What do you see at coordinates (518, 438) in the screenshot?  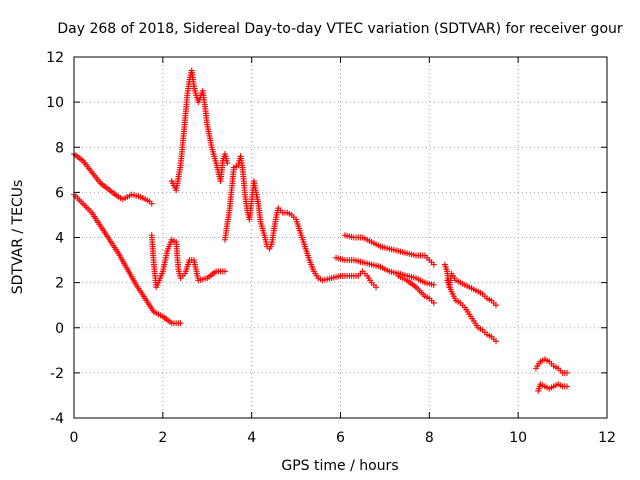 I see `x-tick-label: 10` at bounding box center [518, 438].